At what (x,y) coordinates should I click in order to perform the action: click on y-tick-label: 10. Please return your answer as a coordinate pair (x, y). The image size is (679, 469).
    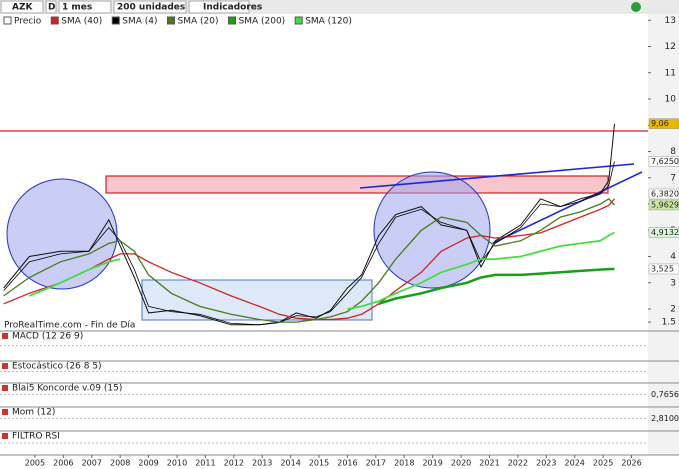
    Looking at the image, I should click on (671, 100).